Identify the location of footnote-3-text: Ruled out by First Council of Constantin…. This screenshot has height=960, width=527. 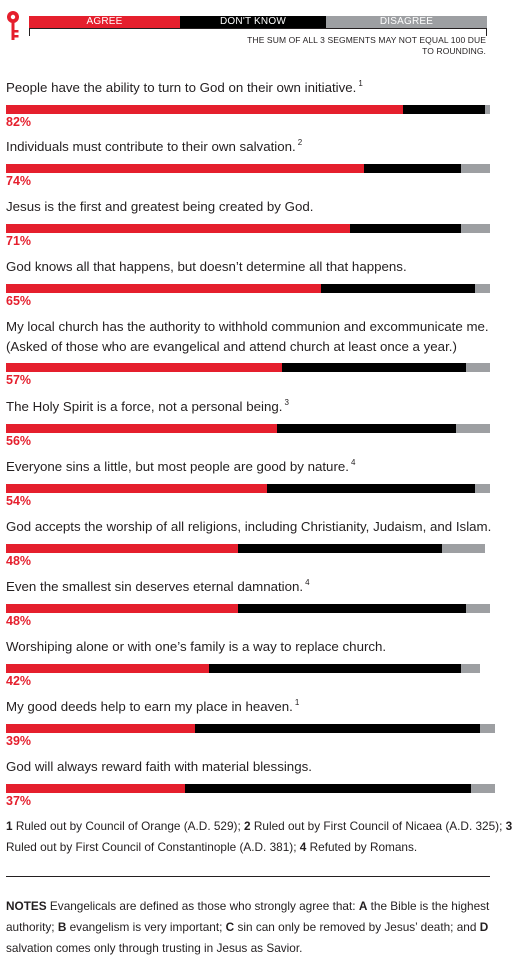
(151, 847).